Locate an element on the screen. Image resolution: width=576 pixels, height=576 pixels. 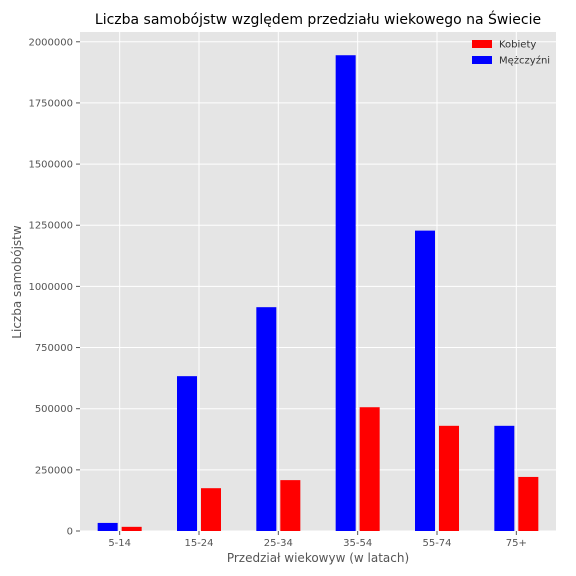
bar-male-75+ is located at coordinates (504, 478).